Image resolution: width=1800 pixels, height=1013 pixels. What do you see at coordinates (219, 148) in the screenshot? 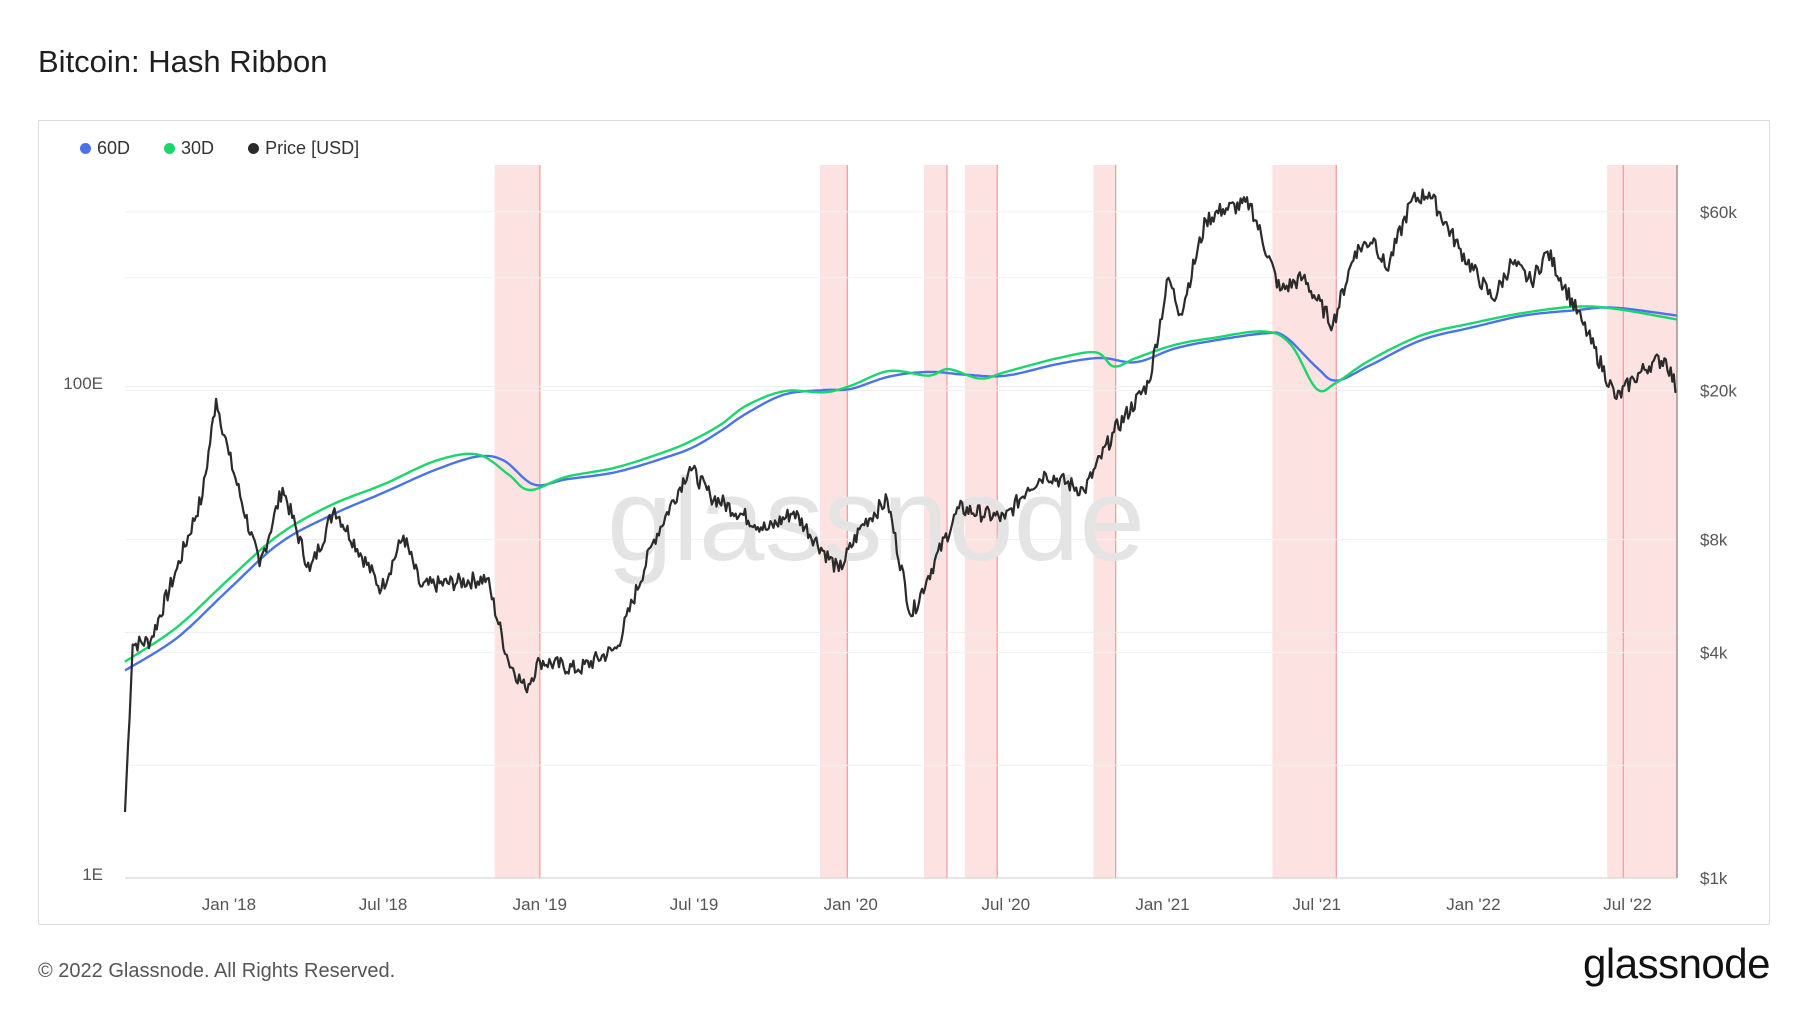
I see `legend: 60D 30D Price [USD]` at bounding box center [219, 148].